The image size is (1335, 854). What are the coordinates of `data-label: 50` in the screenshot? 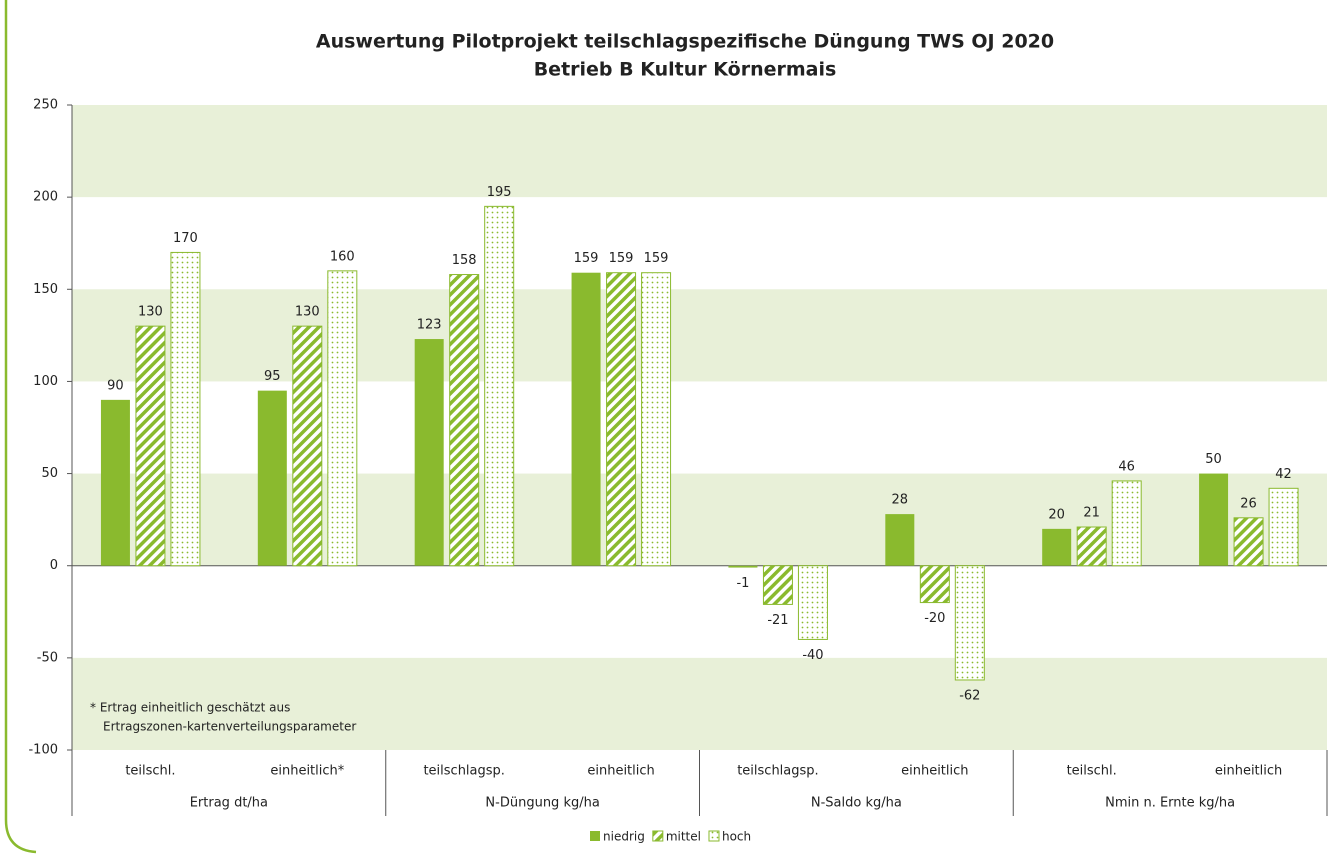 It's located at (1213, 459).